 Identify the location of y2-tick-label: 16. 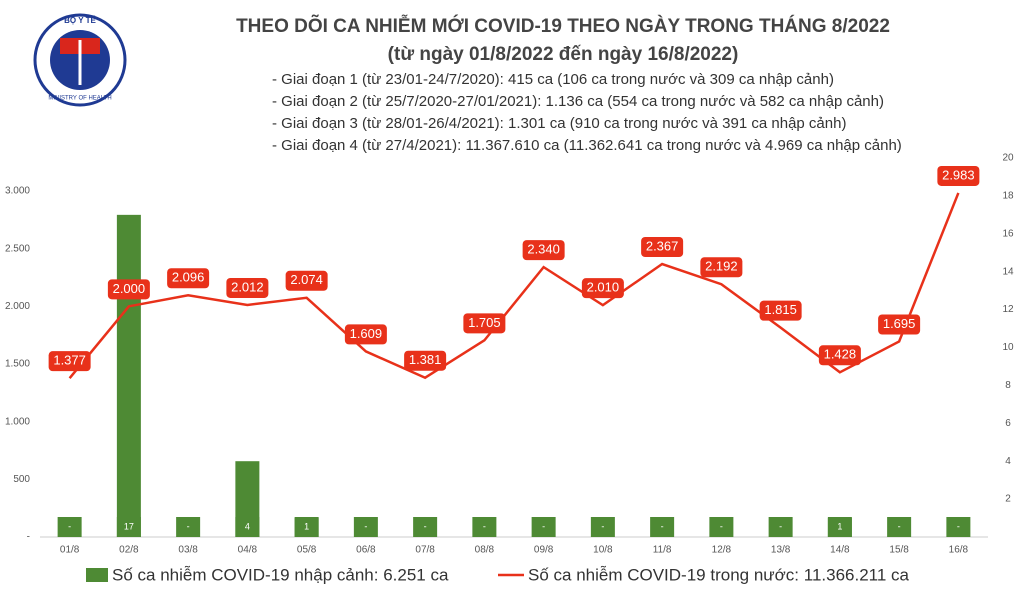
(1008, 233).